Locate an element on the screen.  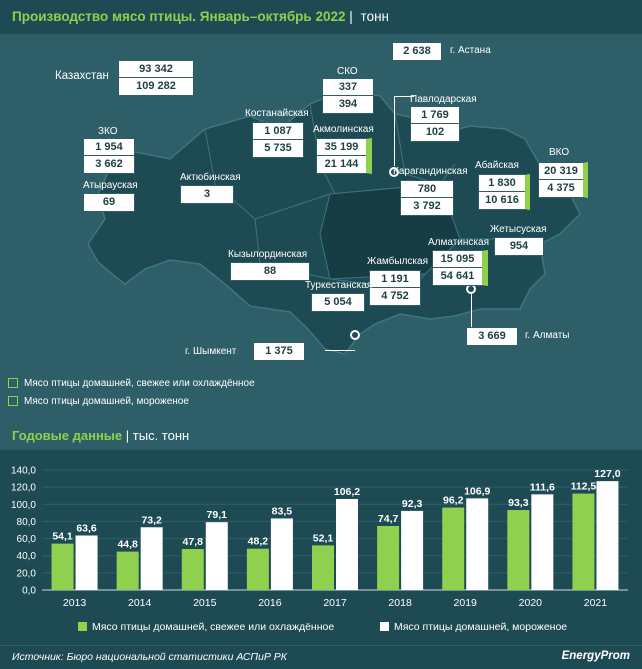
sko-label: СКО is located at coordinates (347, 71).